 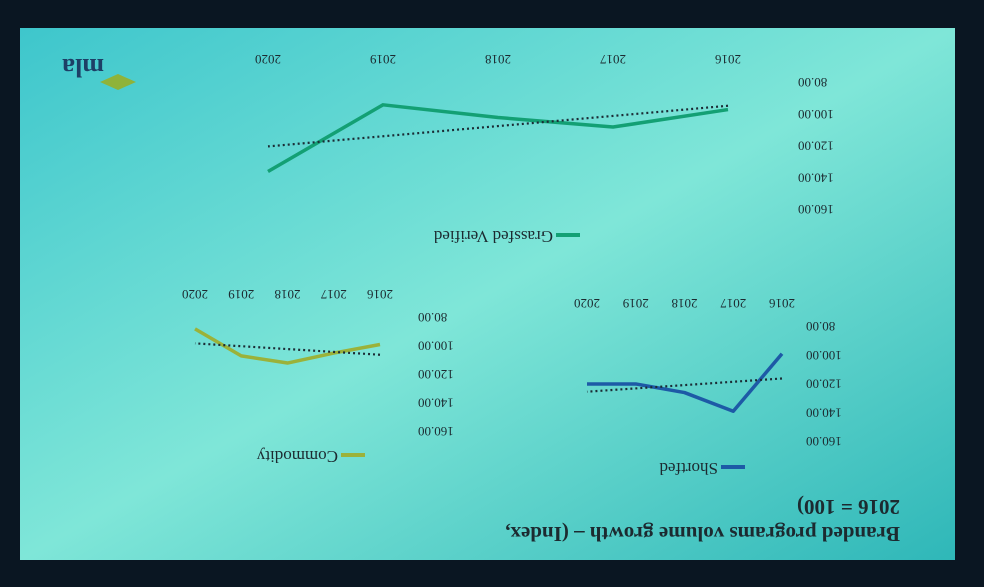 What do you see at coordinates (493, 236) in the screenshot?
I see `legend-label: Grassfed Verified` at bounding box center [493, 236].